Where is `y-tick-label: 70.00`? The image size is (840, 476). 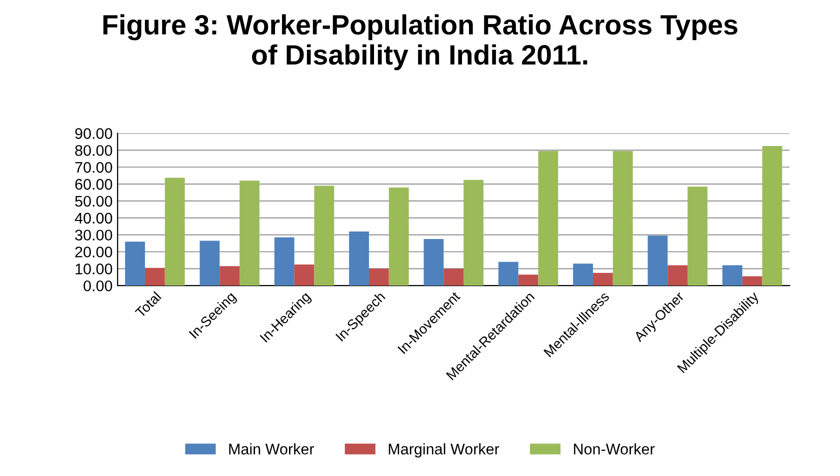 y-tick-label: 70.00 is located at coordinates (93, 167).